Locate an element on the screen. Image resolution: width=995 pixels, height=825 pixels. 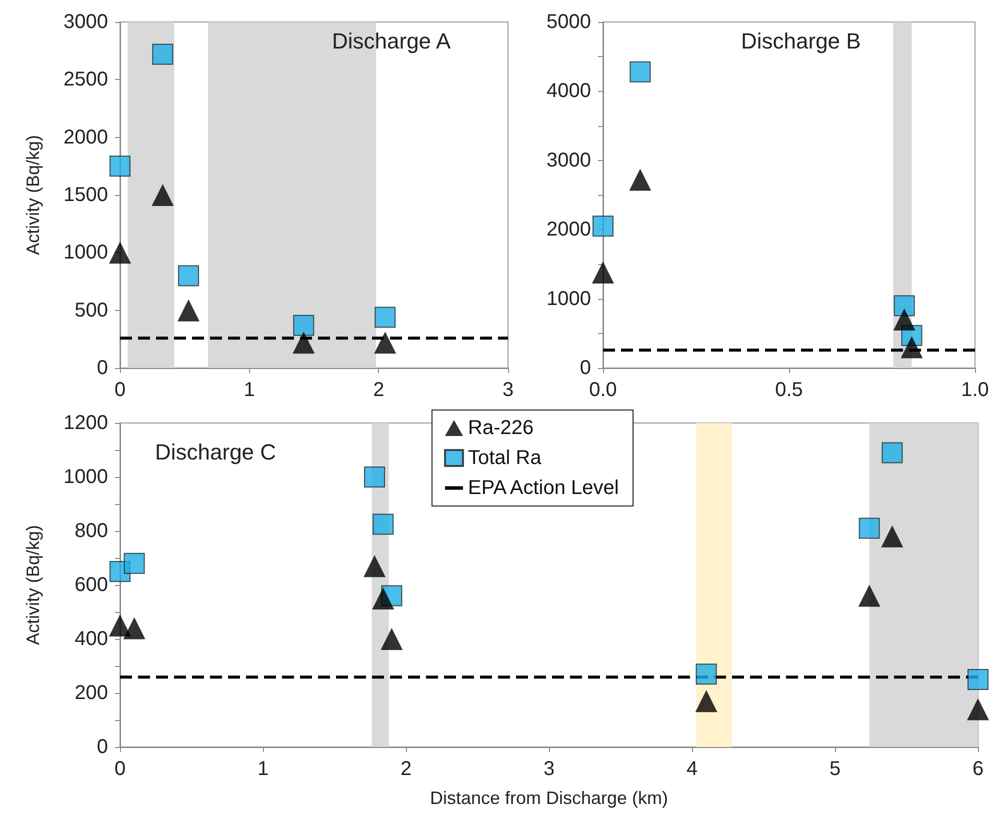
x-tick-label: 0.5 is located at coordinates (789, 390).